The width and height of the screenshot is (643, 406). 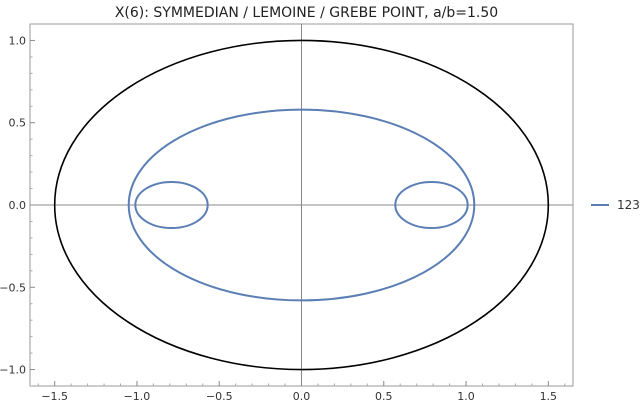 What do you see at coordinates (219, 396) in the screenshot?
I see `x-tick-label: −0.5` at bounding box center [219, 396].